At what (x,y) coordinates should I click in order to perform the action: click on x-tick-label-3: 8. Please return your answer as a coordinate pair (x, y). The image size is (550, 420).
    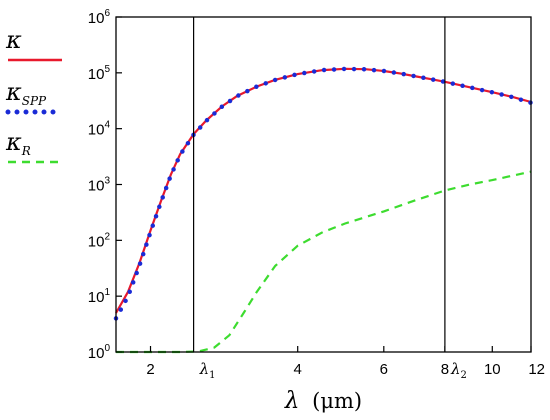
    Looking at the image, I should click on (445, 369).